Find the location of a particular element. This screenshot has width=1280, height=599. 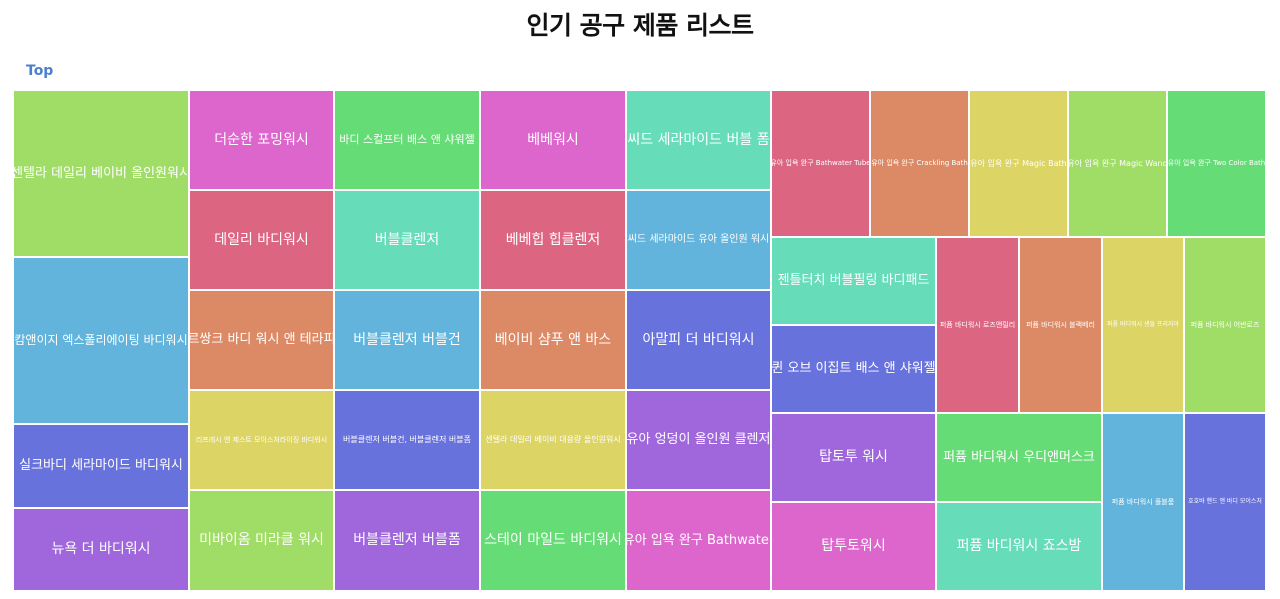

treemap-tile: 씨드 세라마이드 유아 올인원 워시 is located at coordinates (698, 240).